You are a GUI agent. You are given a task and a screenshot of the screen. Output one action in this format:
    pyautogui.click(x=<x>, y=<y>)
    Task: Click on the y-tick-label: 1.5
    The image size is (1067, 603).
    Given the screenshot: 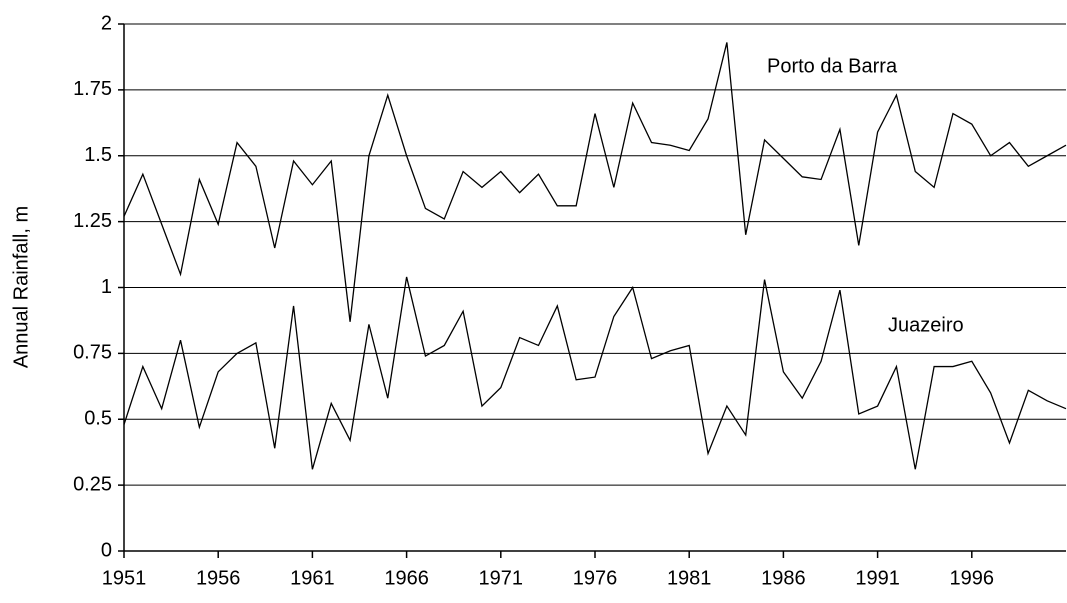 What is the action you would take?
    pyautogui.click(x=98, y=155)
    